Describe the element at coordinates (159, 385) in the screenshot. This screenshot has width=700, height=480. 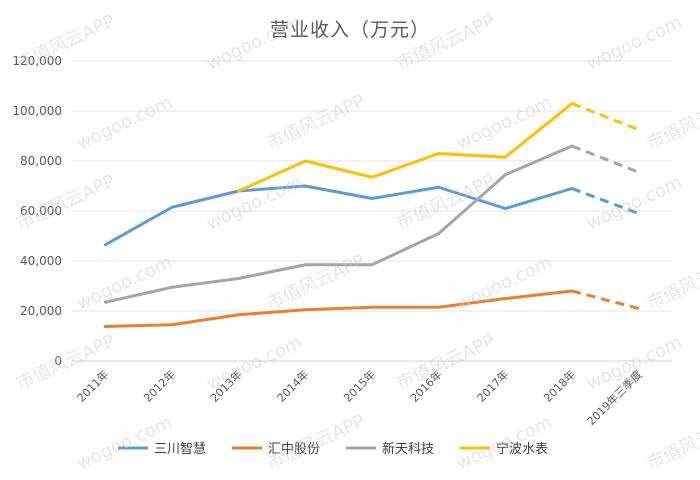
I see `x-tick-label-1: 2012年` at that location.